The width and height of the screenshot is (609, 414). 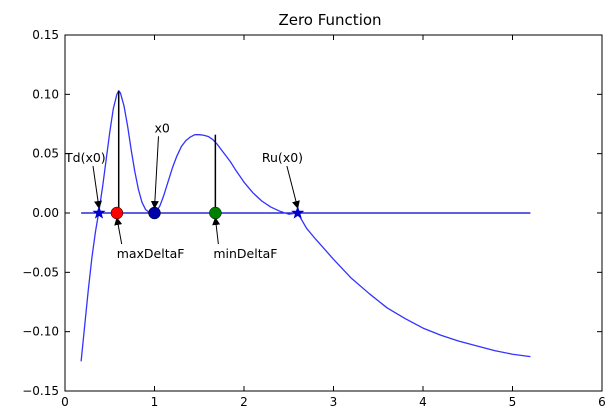 What do you see at coordinates (45, 154) in the screenshot?
I see `y-tick-label: 0.05` at bounding box center [45, 154].